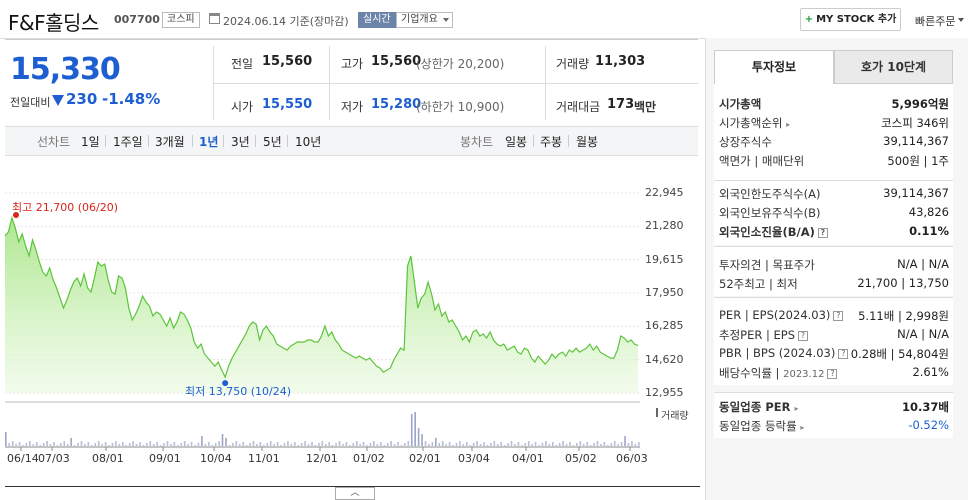 The width and height of the screenshot is (968, 500). Describe the element at coordinates (664, 292) in the screenshot. I see `y-tick-label: 17,950` at that location.